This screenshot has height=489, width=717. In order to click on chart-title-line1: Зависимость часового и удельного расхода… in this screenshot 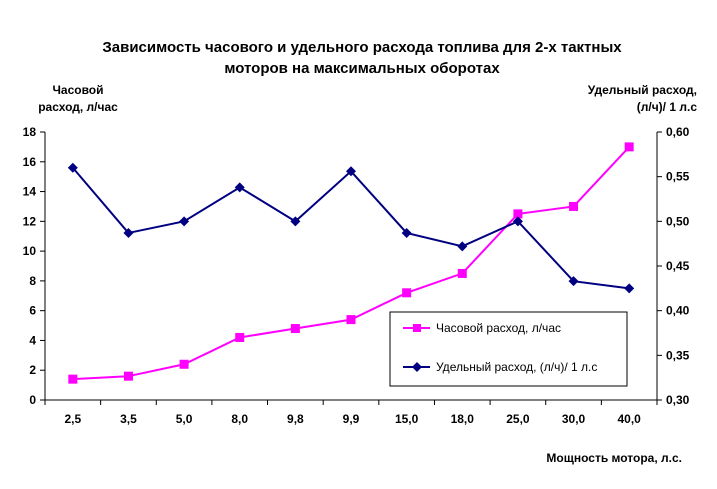, I will do `click(362, 47)`.